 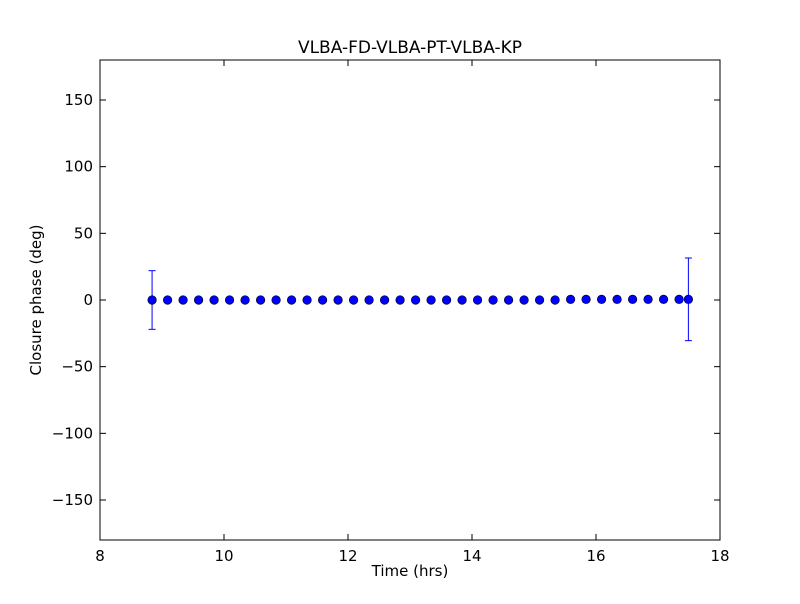 I want to click on x-tick-label: 12, so click(x=347, y=556).